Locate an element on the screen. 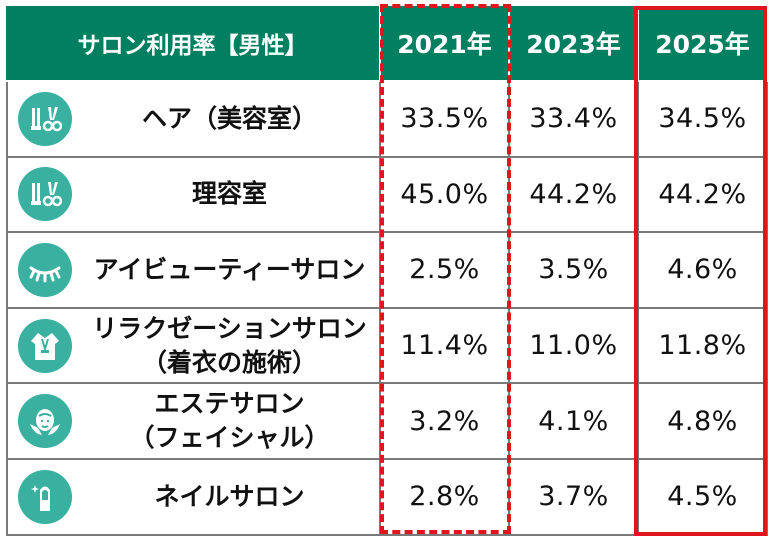 The image size is (773, 543). header-row: サロン利用率【男性】 2021年 2023年 2025年 is located at coordinates (387, 44).